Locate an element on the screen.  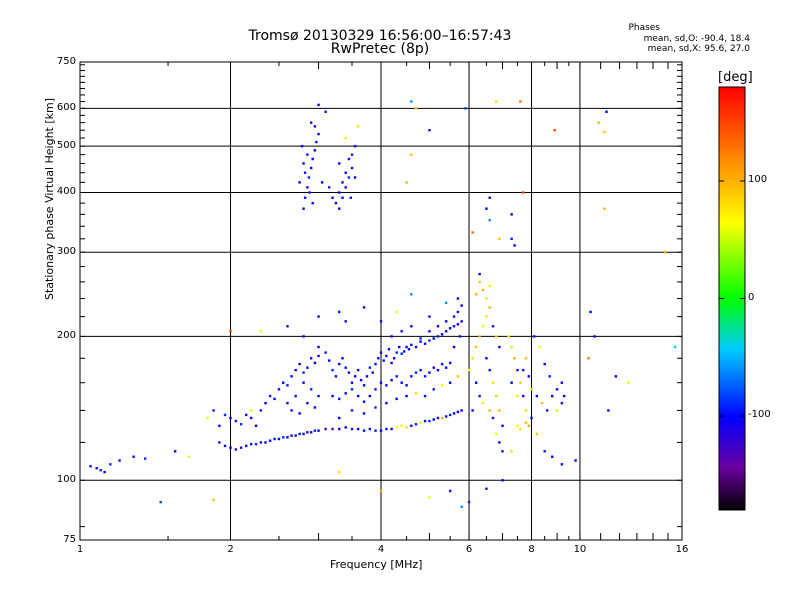
y-tick-label: 75 is located at coordinates (69, 539).